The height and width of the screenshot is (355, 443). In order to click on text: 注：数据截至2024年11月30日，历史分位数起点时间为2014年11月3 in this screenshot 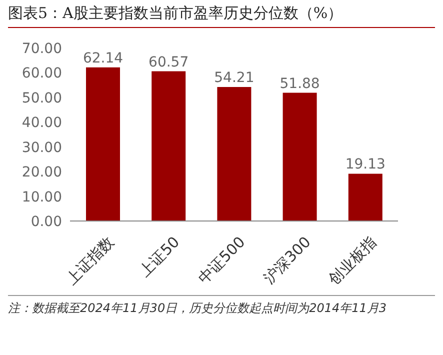, I will do `click(198, 308)`.